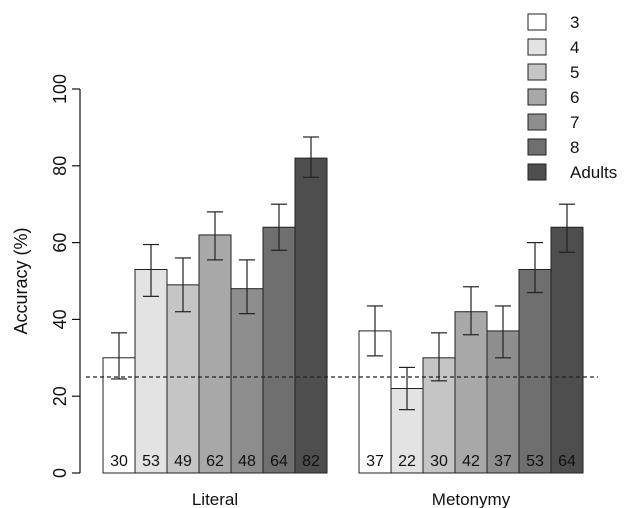  What do you see at coordinates (21, 280) in the screenshot?
I see `y-axis-title: Accuracy (%)` at bounding box center [21, 280].